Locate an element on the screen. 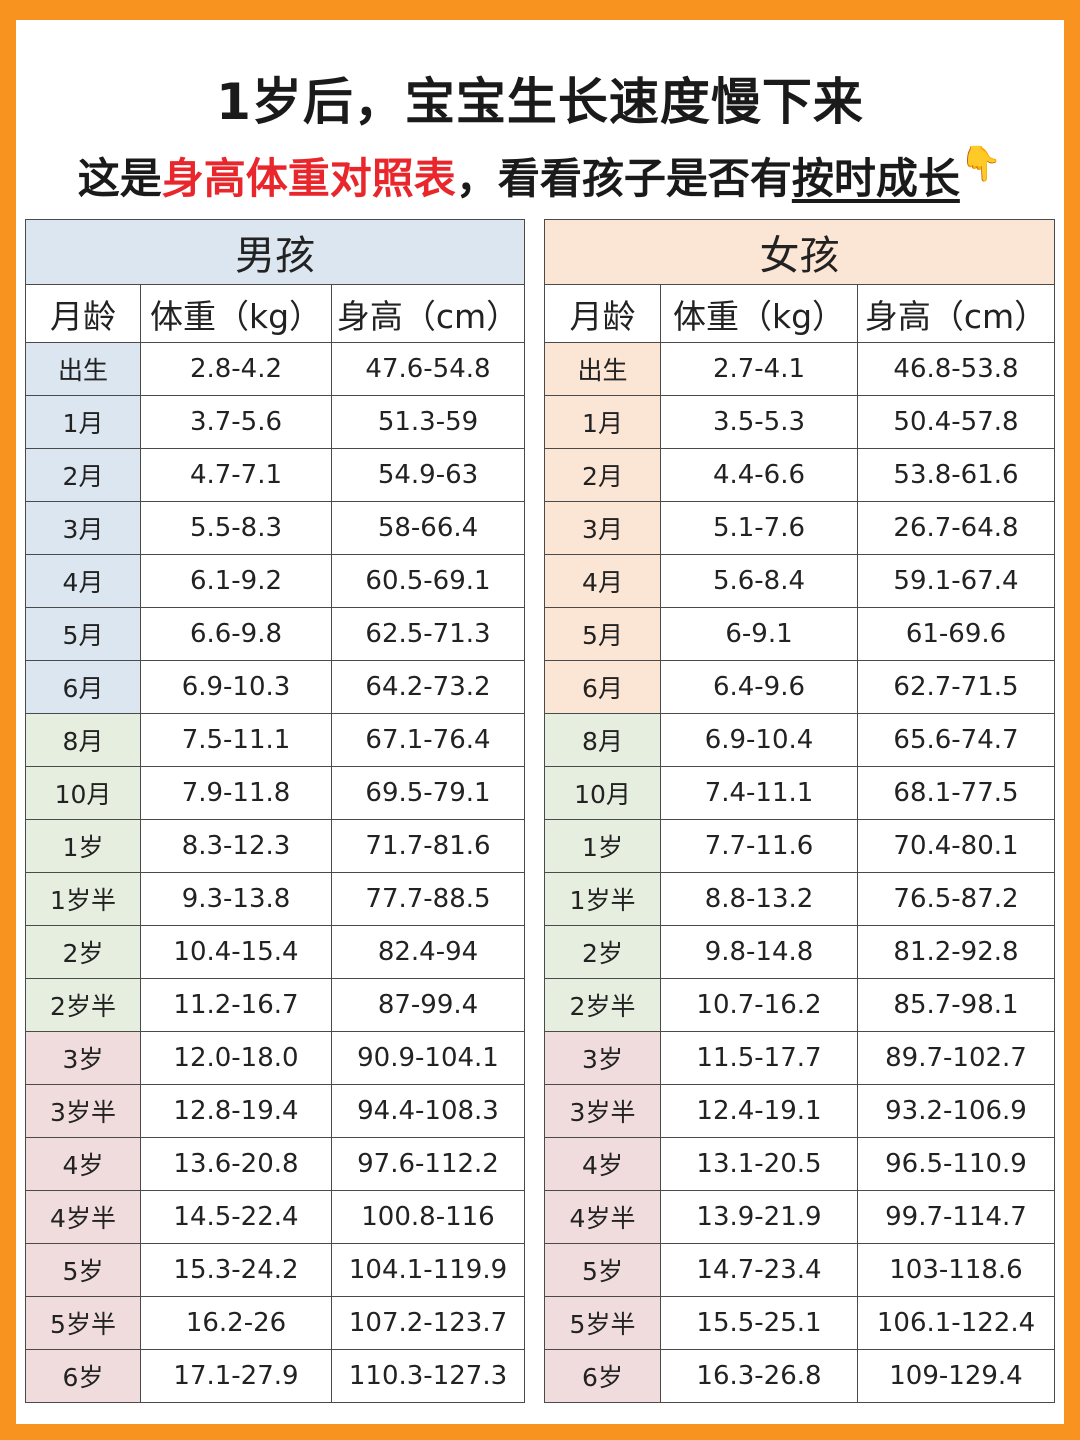  height-cell: 94.4-108.3 is located at coordinates (428, 1111).